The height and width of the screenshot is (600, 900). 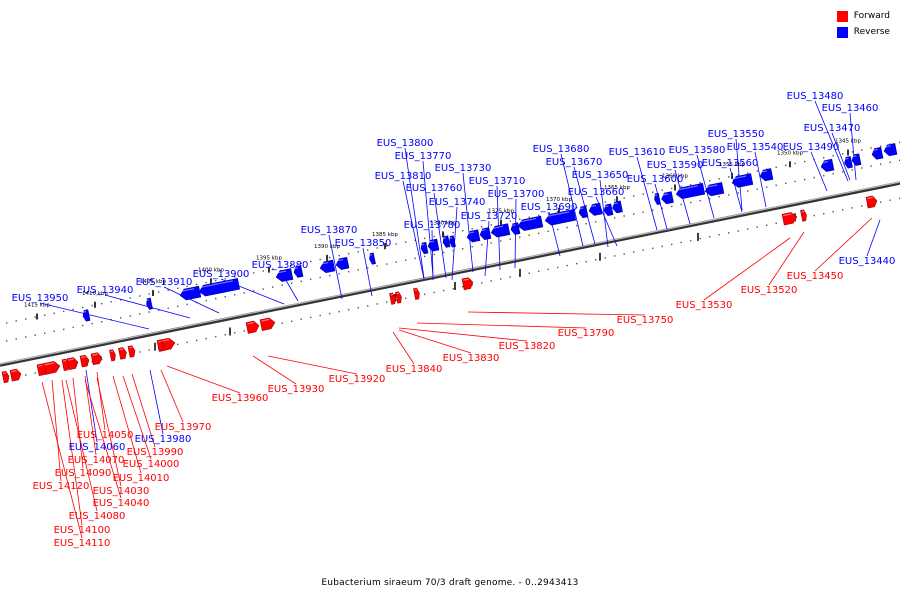 What do you see at coordinates (141, 478) in the screenshot?
I see `gene-label: EUS_14010` at bounding box center [141, 478].